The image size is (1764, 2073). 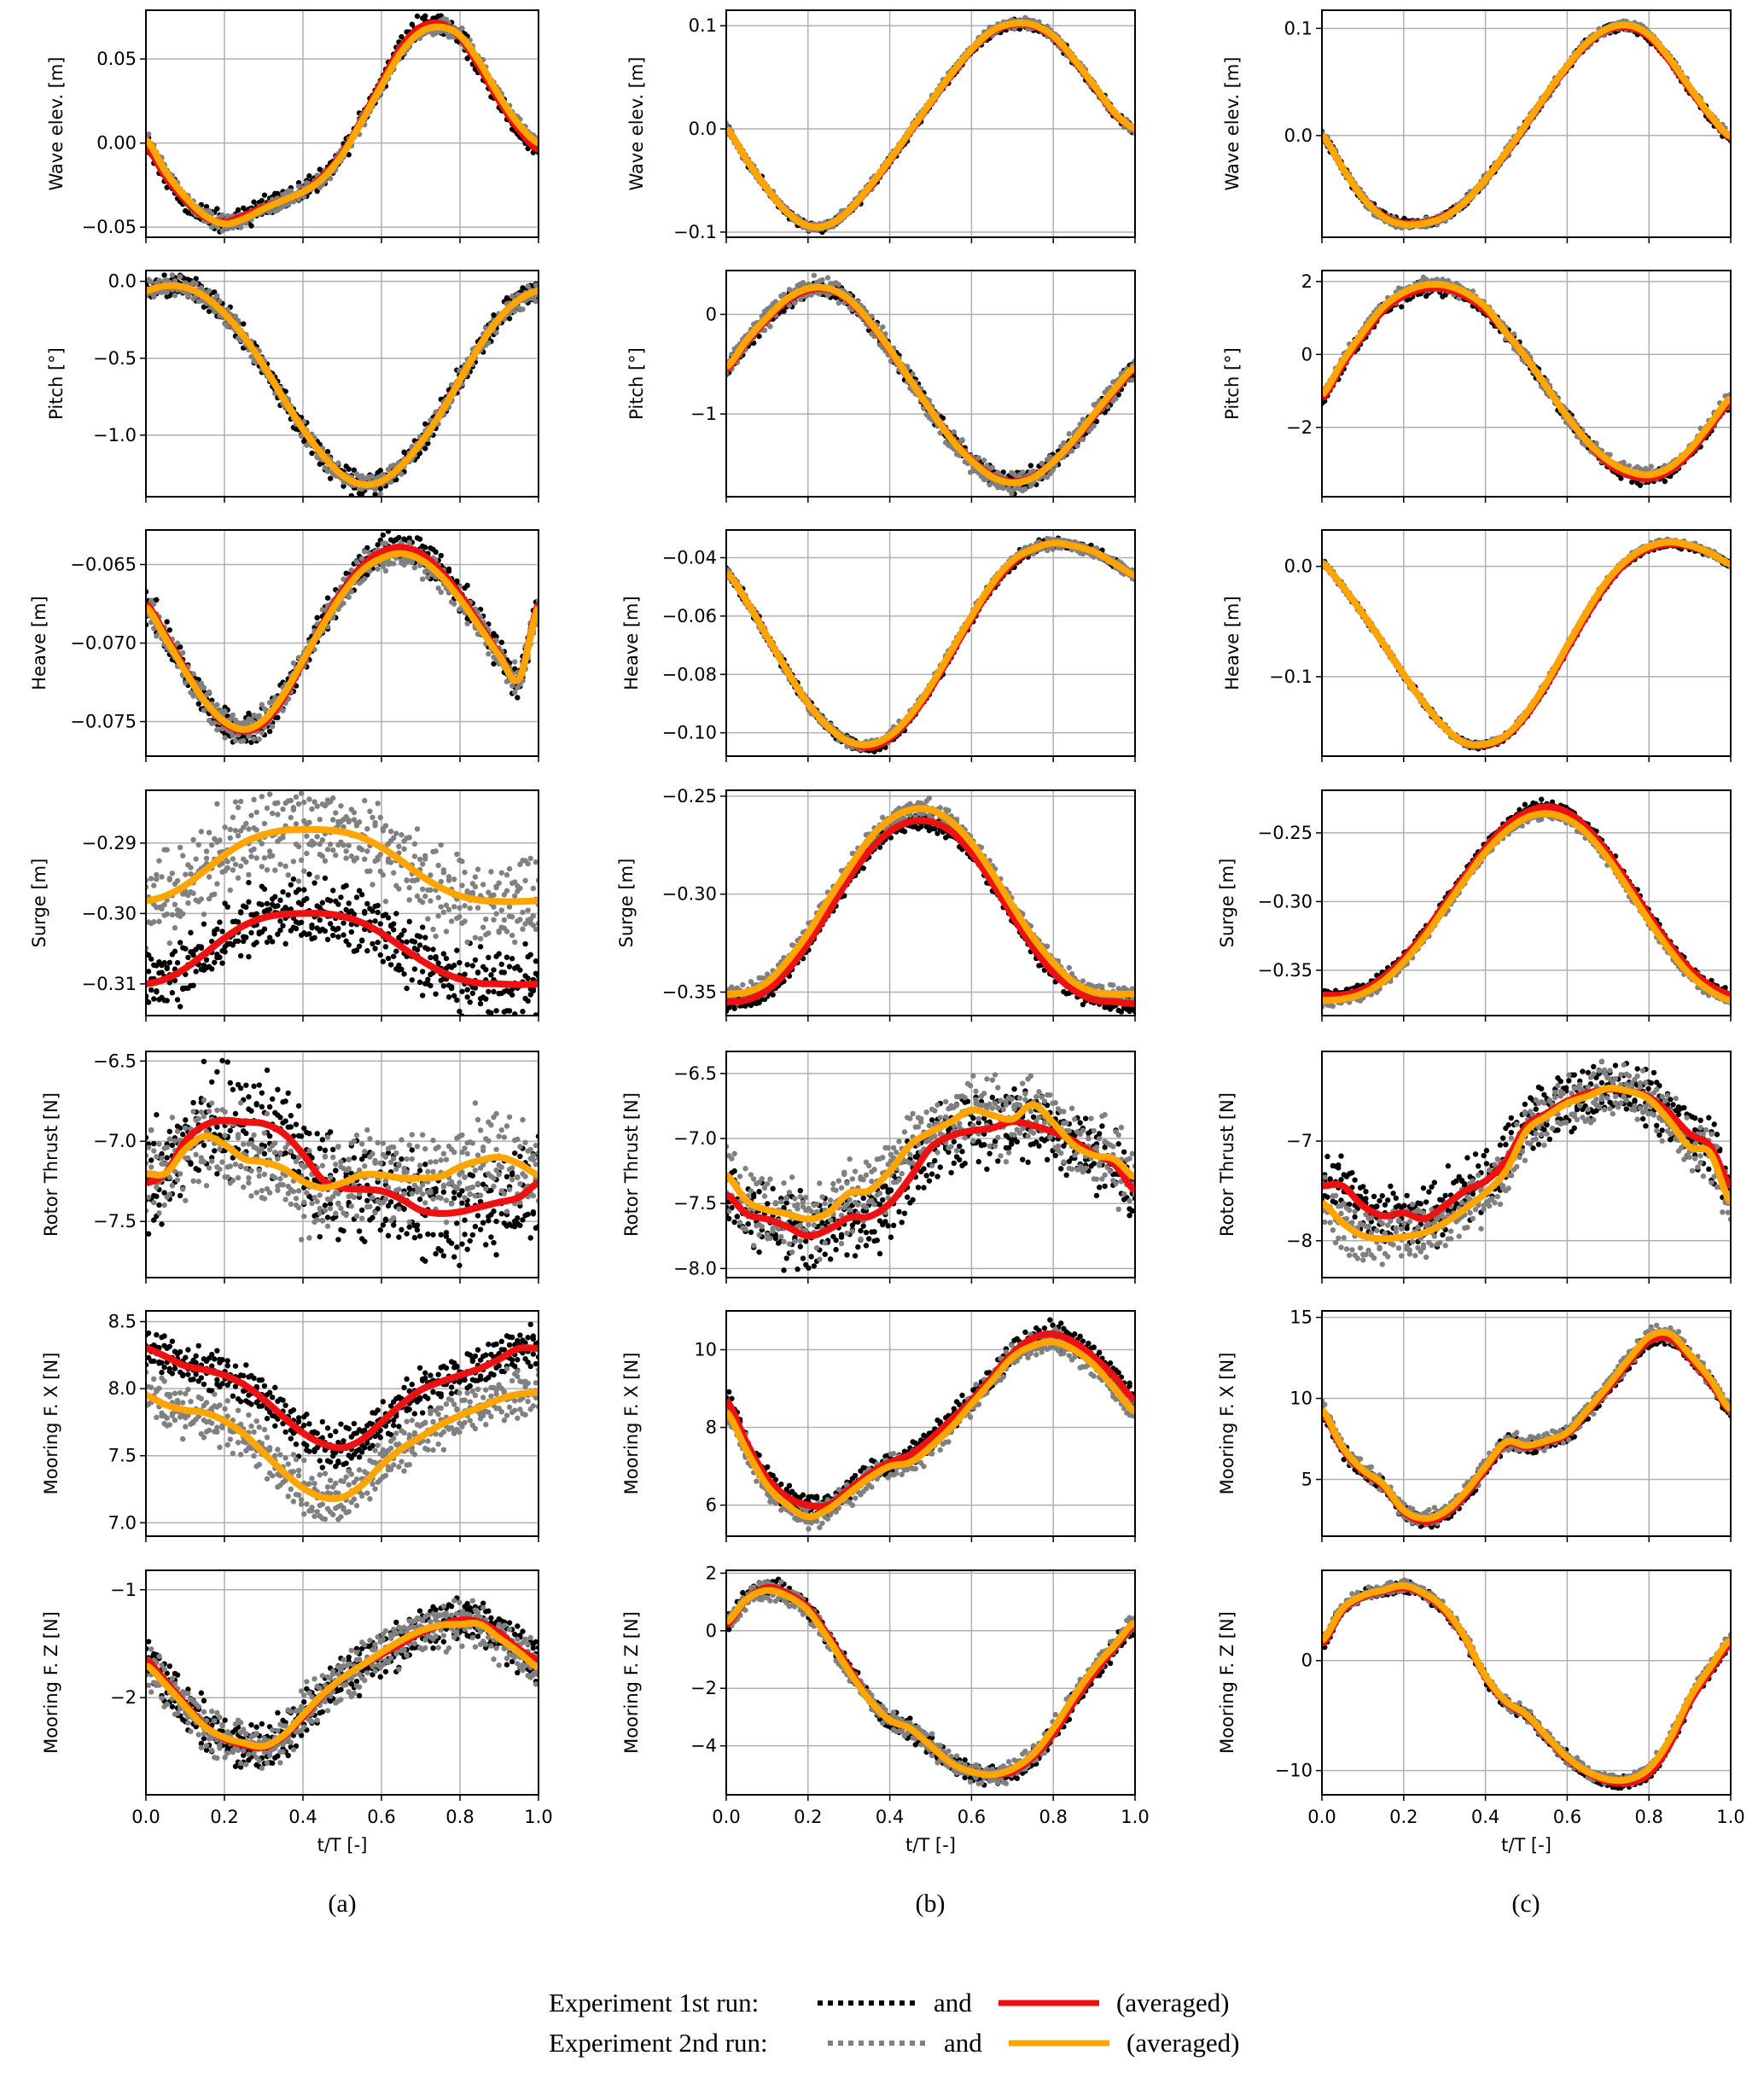 I want to click on averaged-line-run1, so click(x=342, y=122).